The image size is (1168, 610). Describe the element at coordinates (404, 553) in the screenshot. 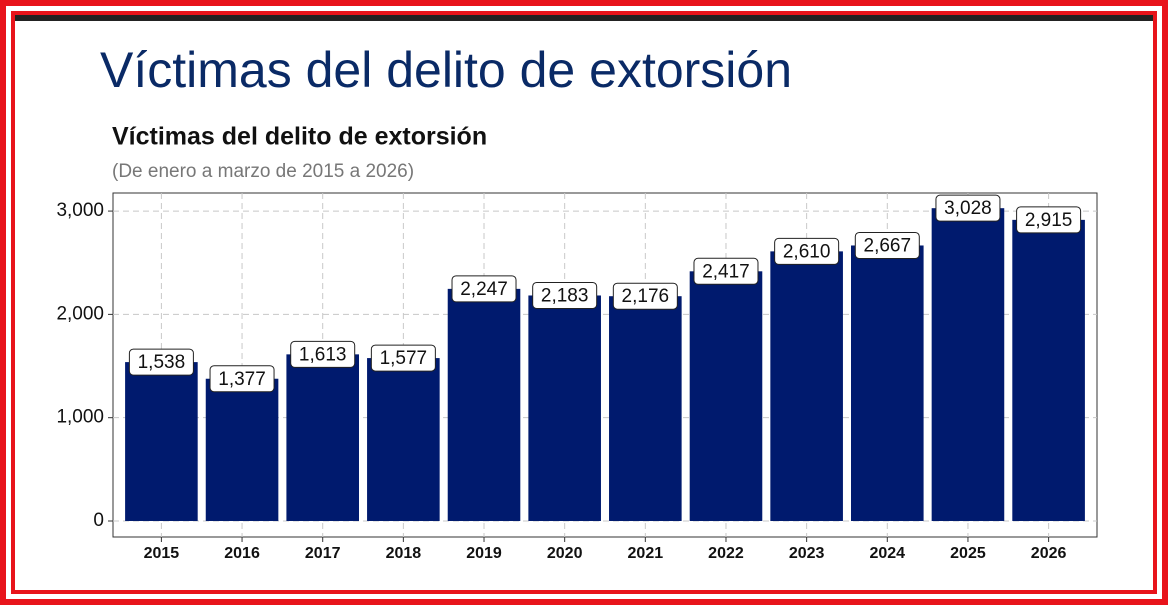

I see `x-tick-label: 2018` at that location.